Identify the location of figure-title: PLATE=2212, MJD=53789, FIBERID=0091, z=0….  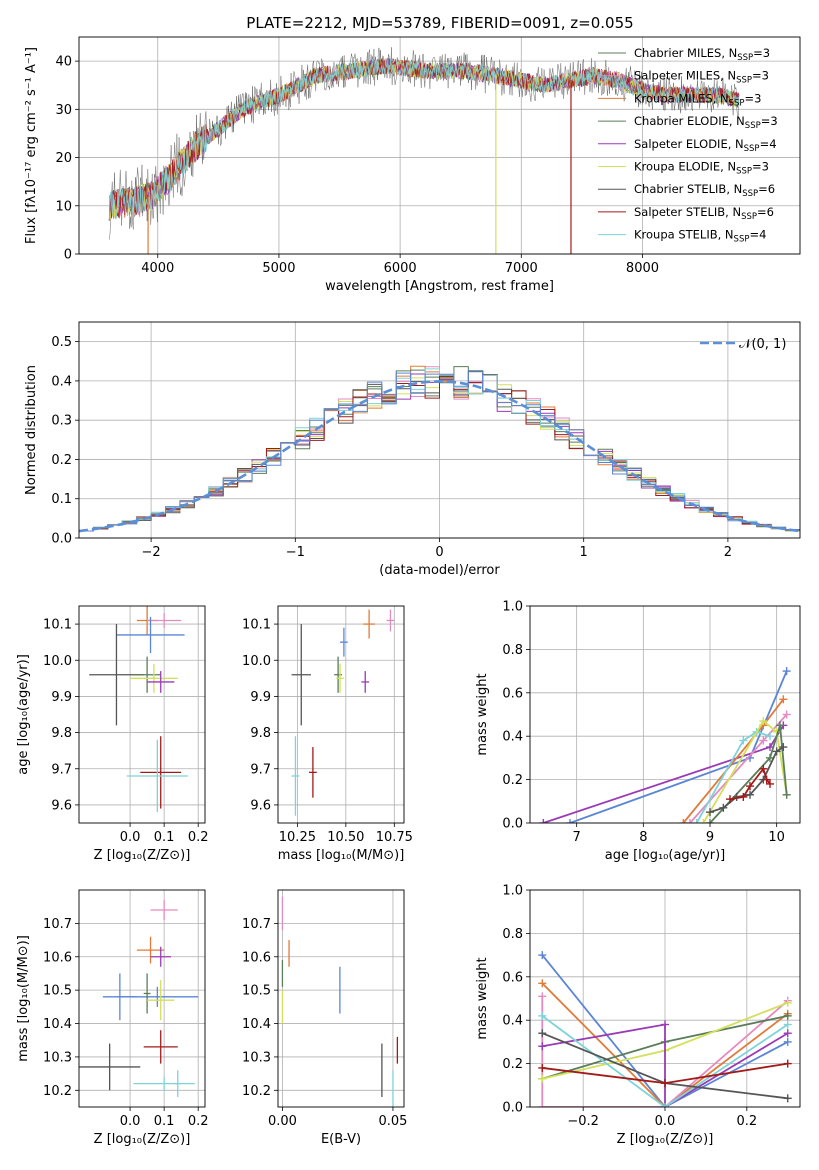
(439, 23).